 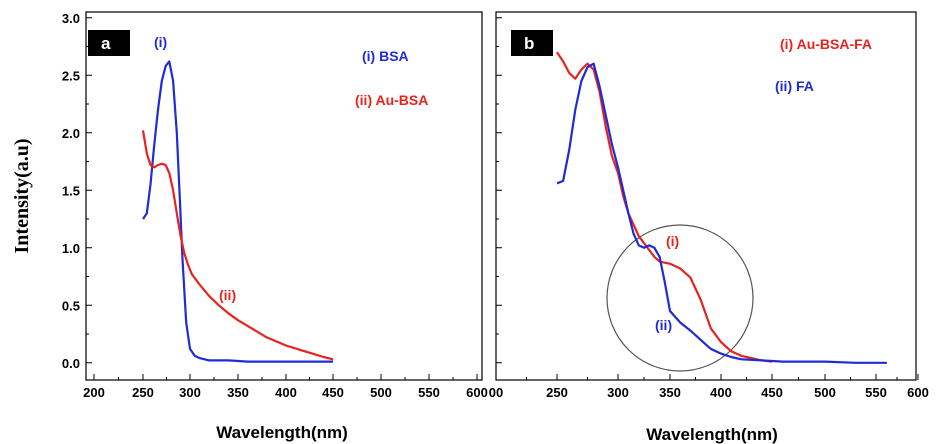 What do you see at coordinates (160, 42) in the screenshot?
I see `label-a-series-1: (i)` at bounding box center [160, 42].